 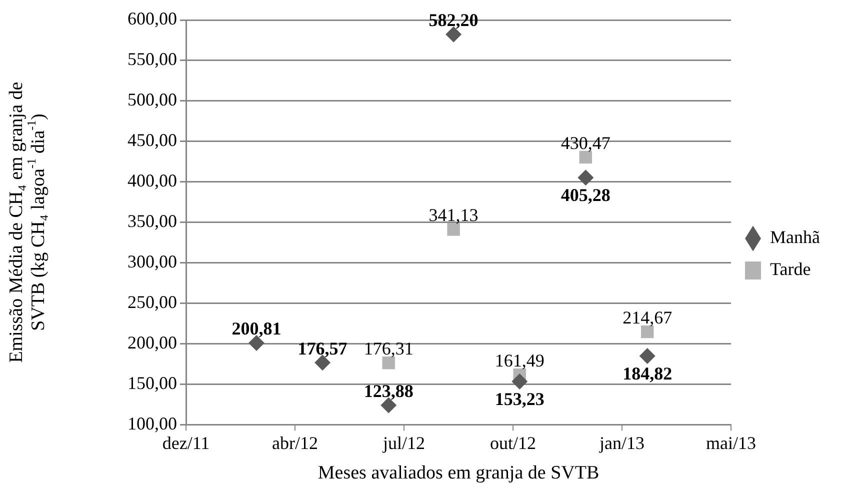 What do you see at coordinates (152, 180) in the screenshot?
I see `y-tick-label: 400,00` at bounding box center [152, 180].